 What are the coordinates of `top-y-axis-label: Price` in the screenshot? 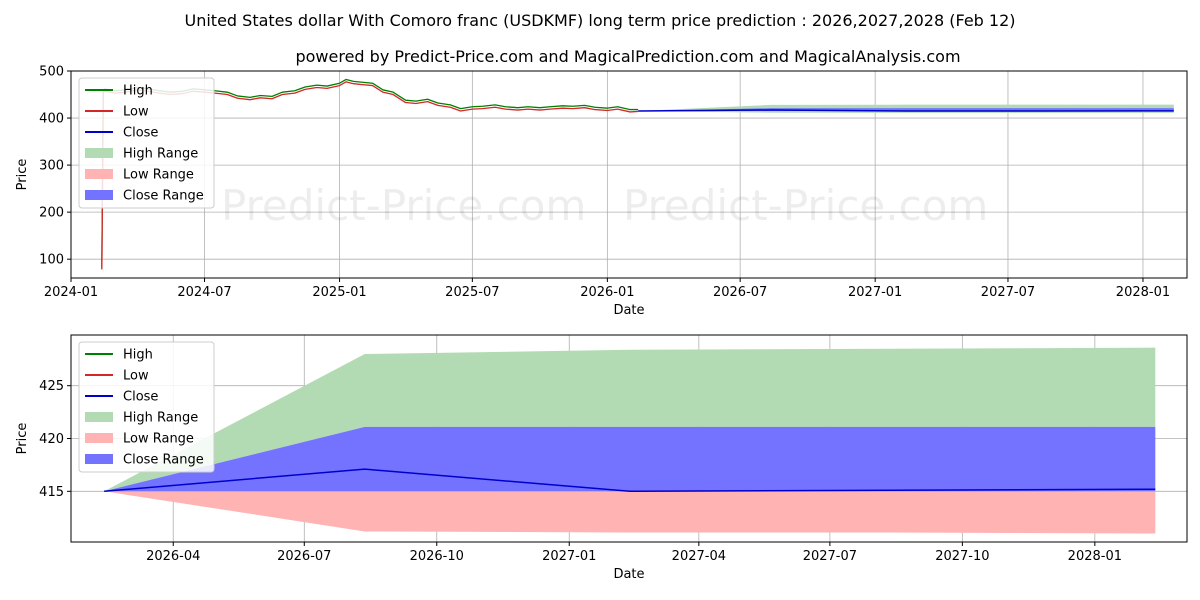 It's located at (22, 175).